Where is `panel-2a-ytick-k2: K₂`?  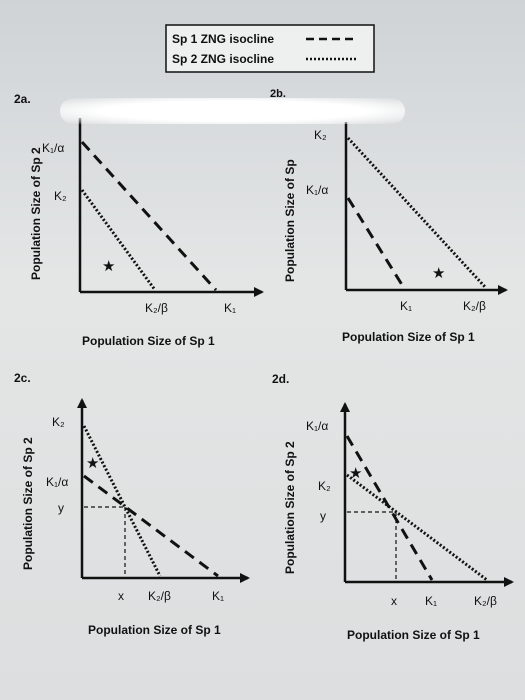 panel-2a-ytick-k2: K₂ is located at coordinates (60, 196).